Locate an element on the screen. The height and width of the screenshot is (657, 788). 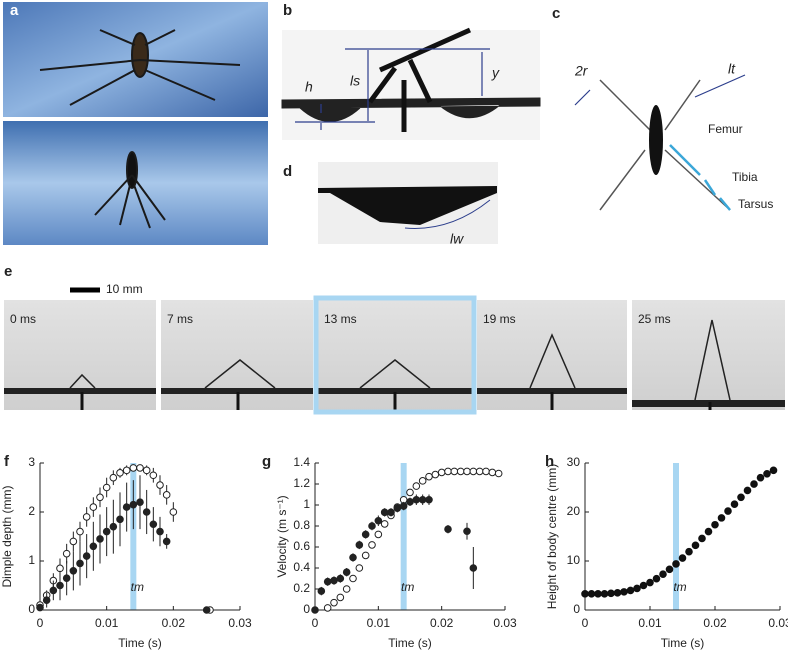
annotation: 2r is located at coordinates (581, 71).